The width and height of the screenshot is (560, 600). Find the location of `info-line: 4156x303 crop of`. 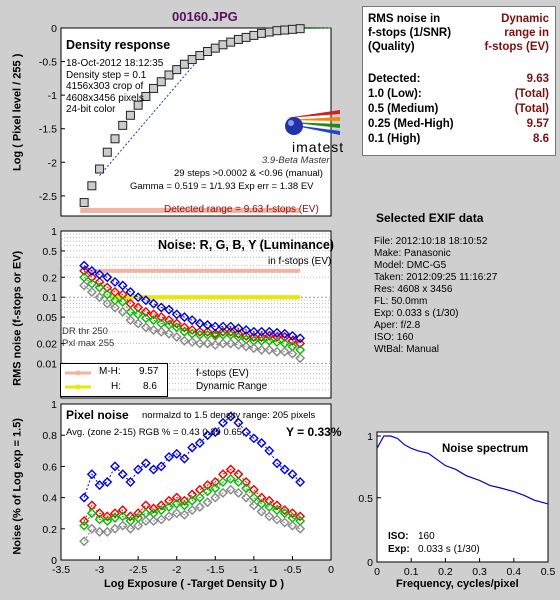

info-line: 4156x303 crop of is located at coordinates (105, 86).